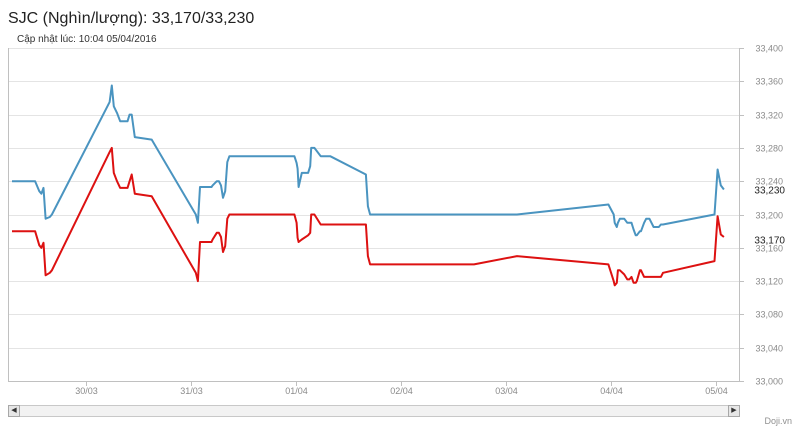 The width and height of the screenshot is (800, 430). Describe the element at coordinates (769, 49) in the screenshot. I see `y-tick-label: 33,400` at that location.